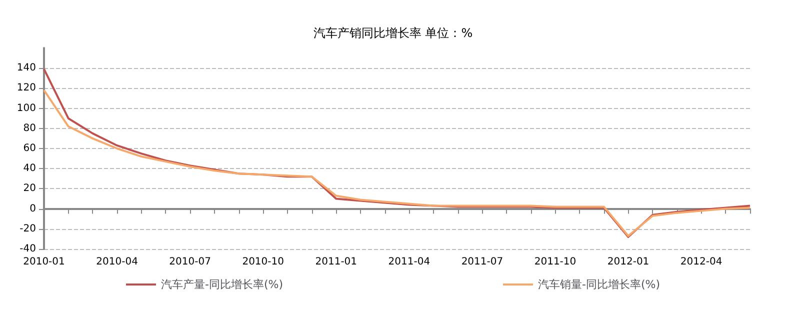 The width and height of the screenshot is (786, 325). What do you see at coordinates (26, 88) in the screenshot?
I see `y-tick-label: 120` at bounding box center [26, 88].